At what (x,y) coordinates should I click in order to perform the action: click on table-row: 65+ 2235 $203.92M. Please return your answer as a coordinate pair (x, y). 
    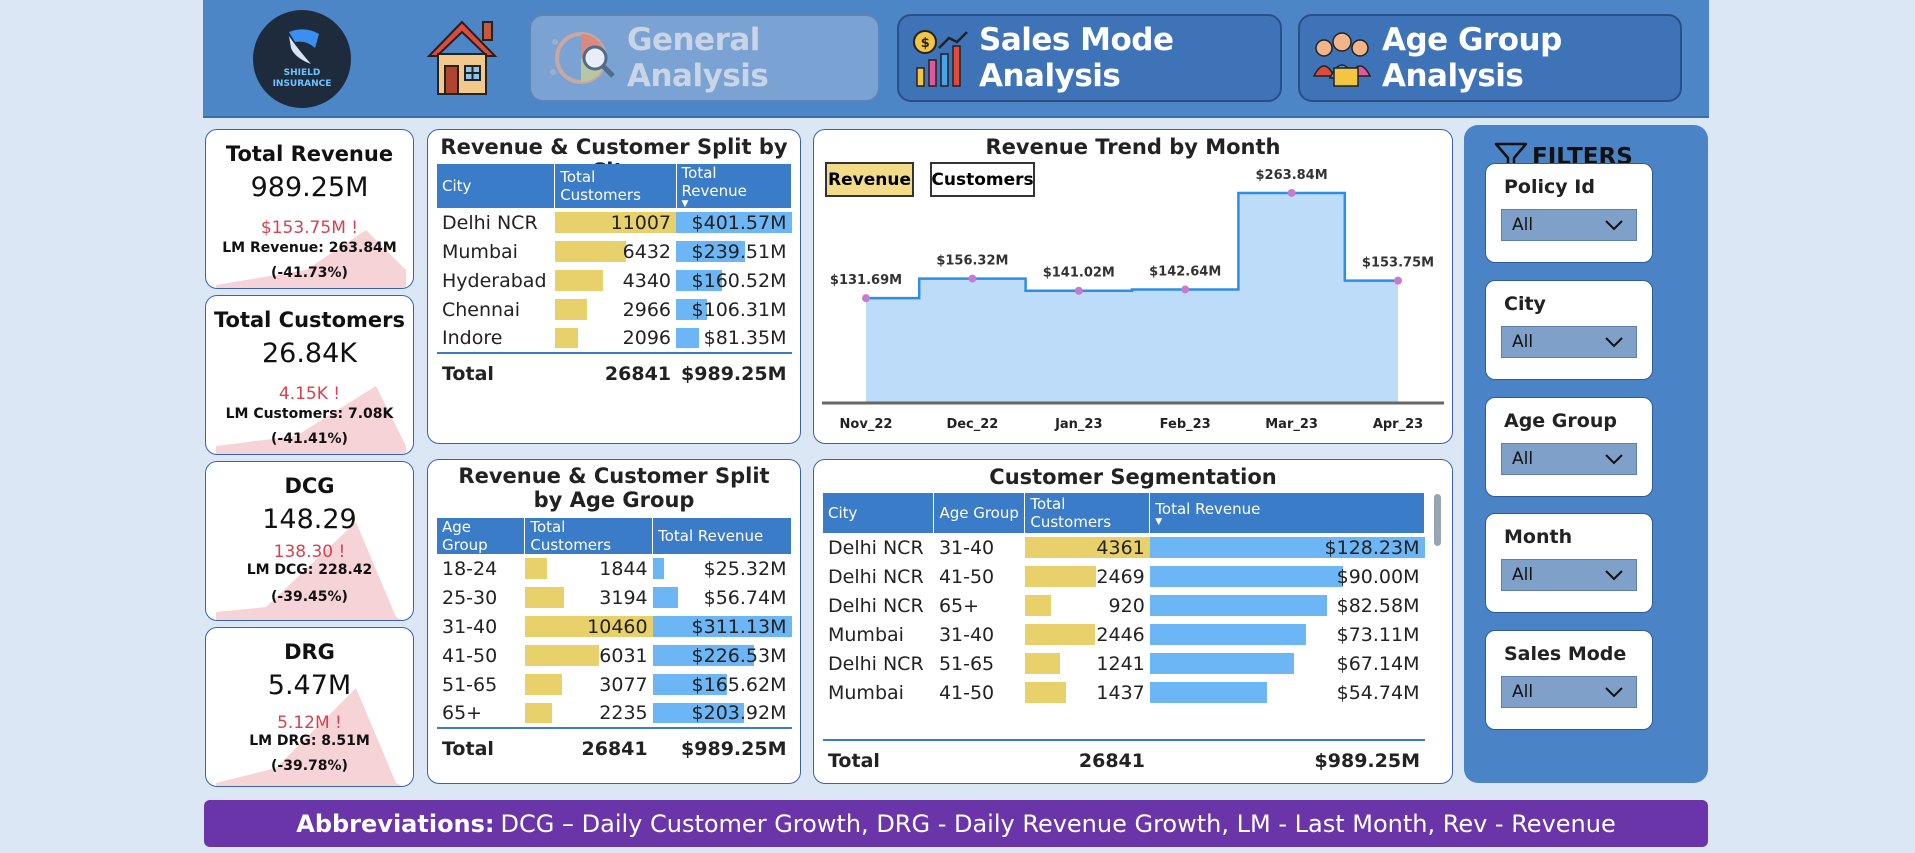
    Looking at the image, I should click on (614, 713).